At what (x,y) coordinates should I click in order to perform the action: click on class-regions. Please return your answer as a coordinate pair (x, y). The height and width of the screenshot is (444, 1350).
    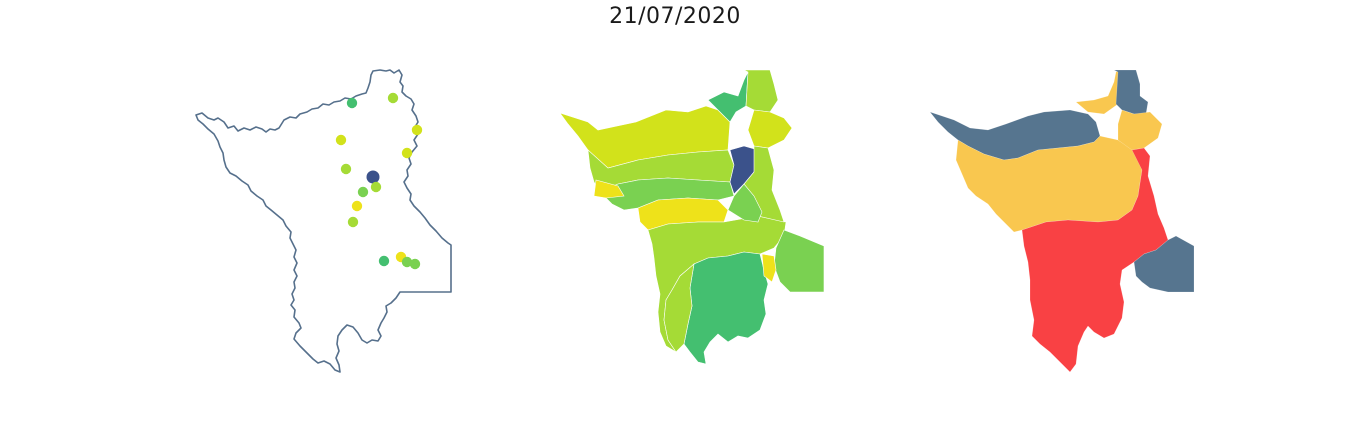
    Looking at the image, I should click on (1062, 221).